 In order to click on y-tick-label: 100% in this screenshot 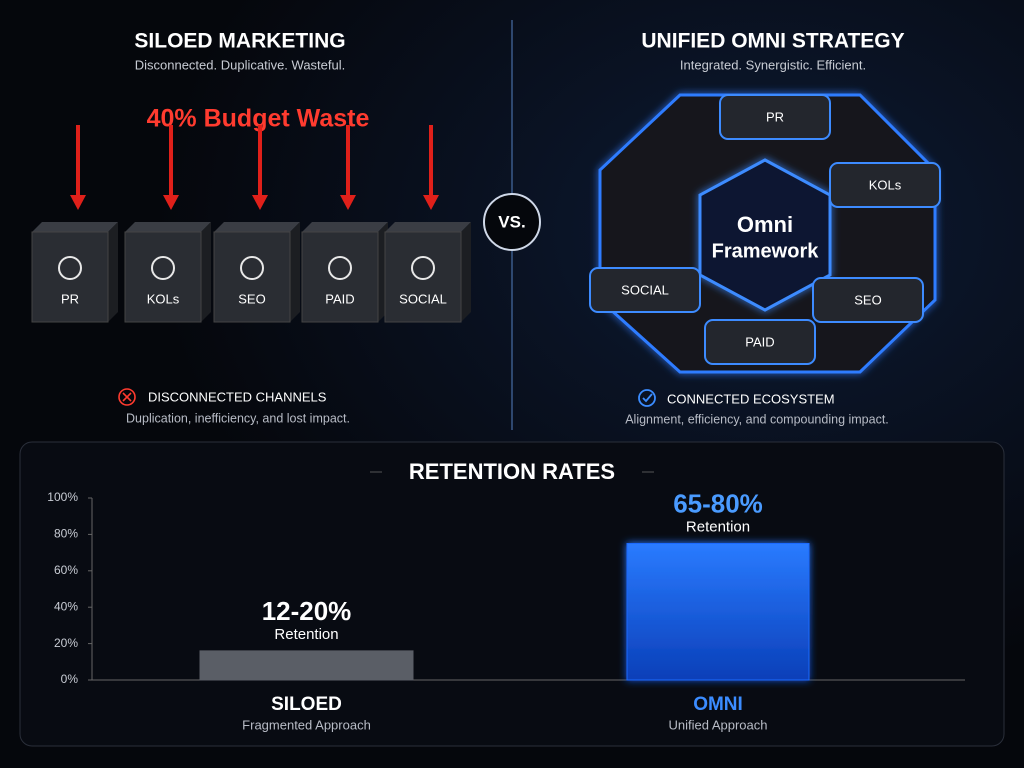, I will do `click(62, 497)`.